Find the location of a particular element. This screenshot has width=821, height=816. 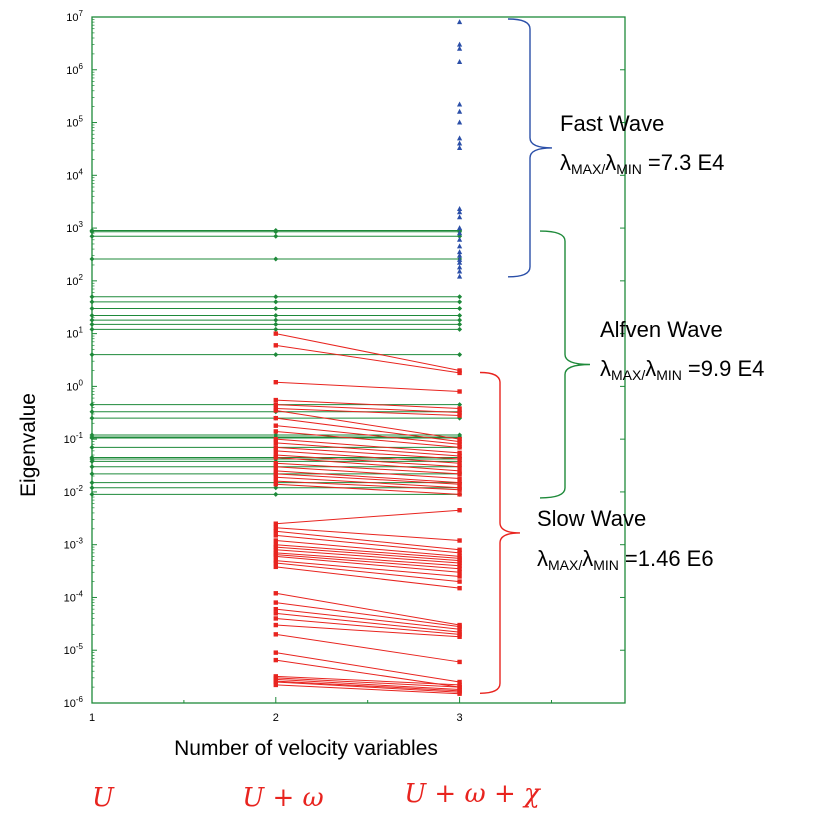

x-category-2: U + ω is located at coordinates (282, 798).